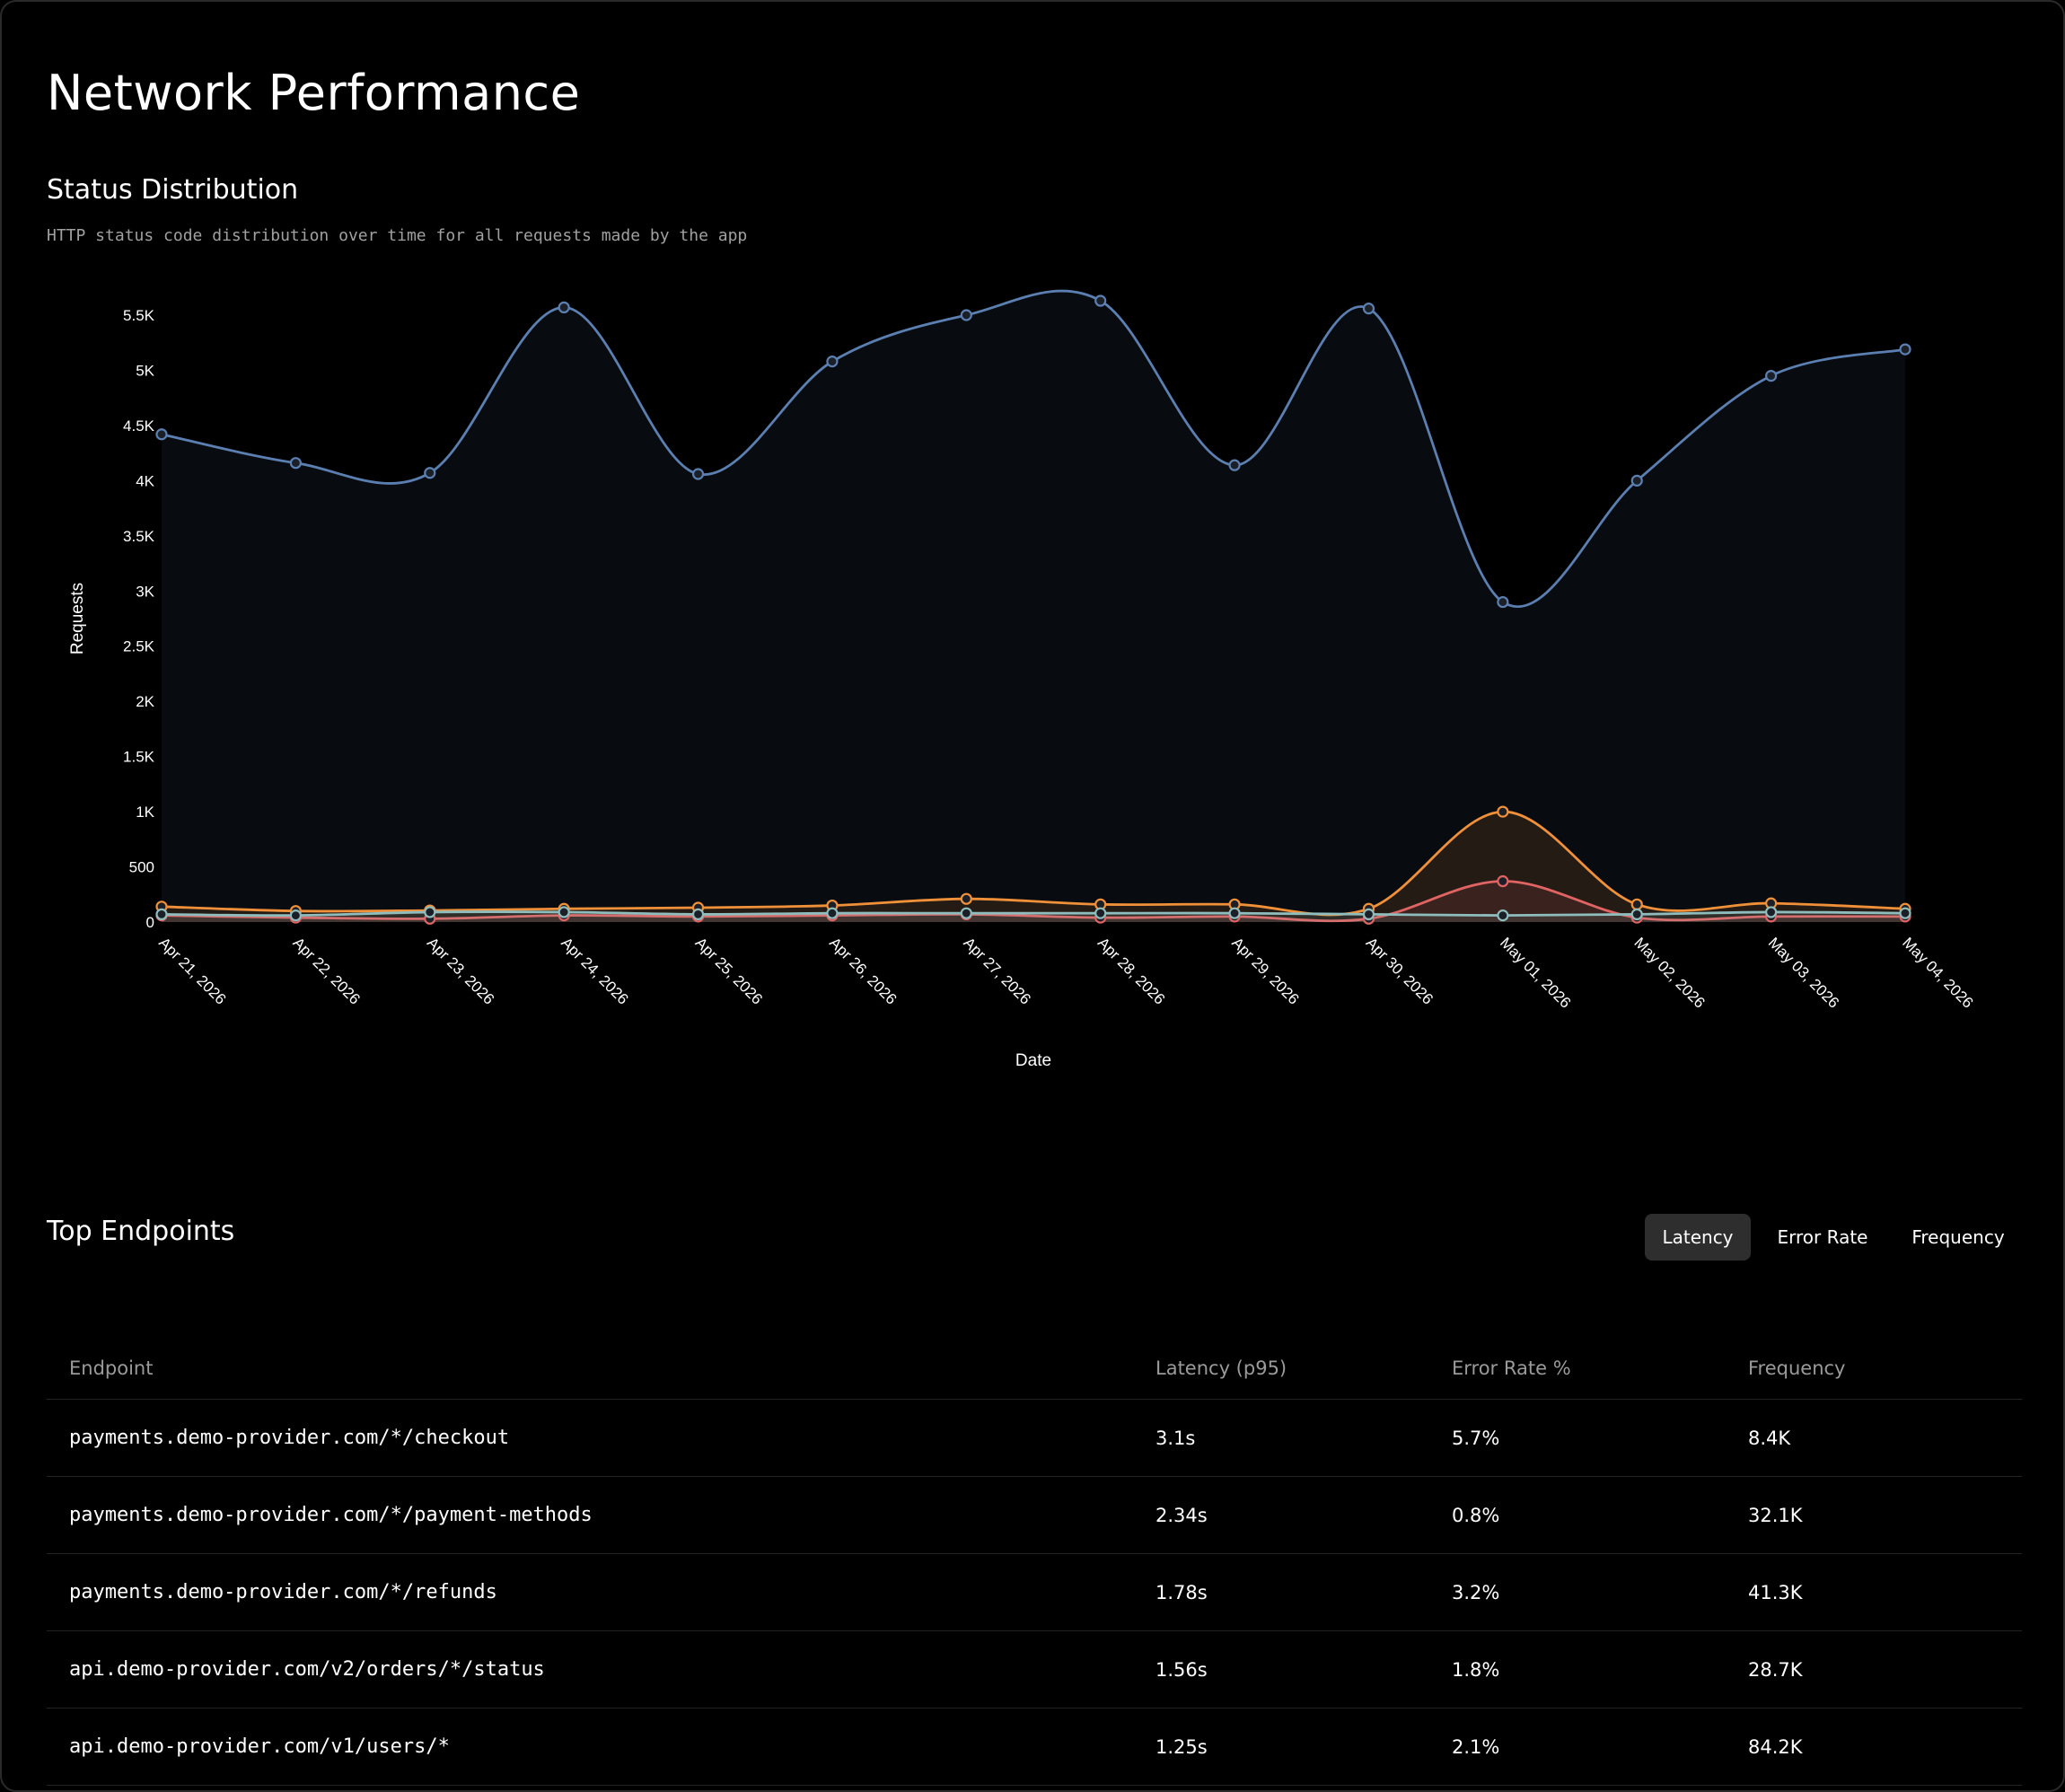 This screenshot has width=2065, height=1792. Describe the element at coordinates (1182, 1747) in the screenshot. I see `latency-cell: 1.25s` at that location.